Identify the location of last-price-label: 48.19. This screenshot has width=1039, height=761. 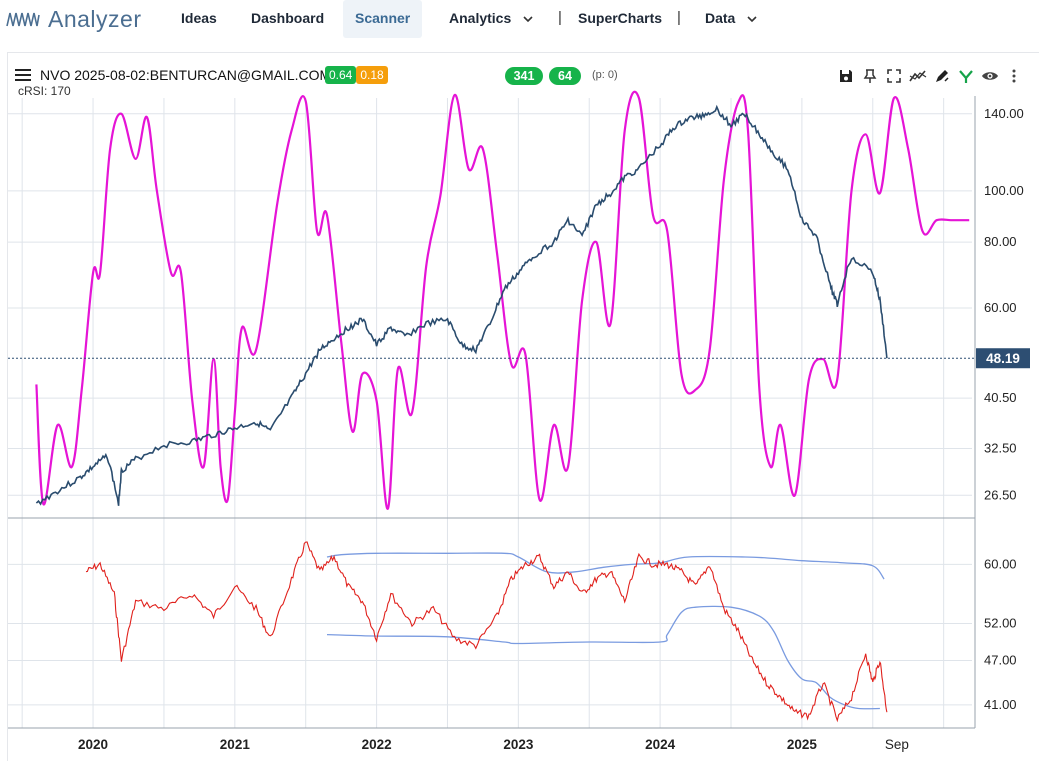
(1003, 358).